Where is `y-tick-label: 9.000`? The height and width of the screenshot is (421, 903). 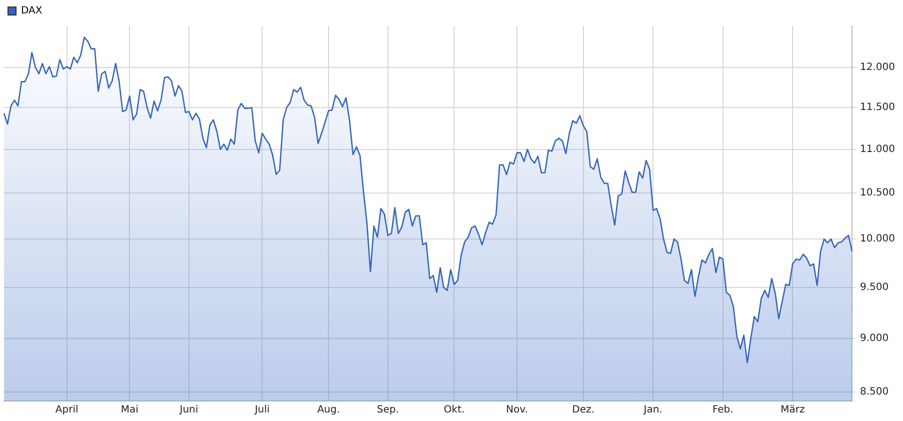
y-tick-label: 9.000 is located at coordinates (874, 338).